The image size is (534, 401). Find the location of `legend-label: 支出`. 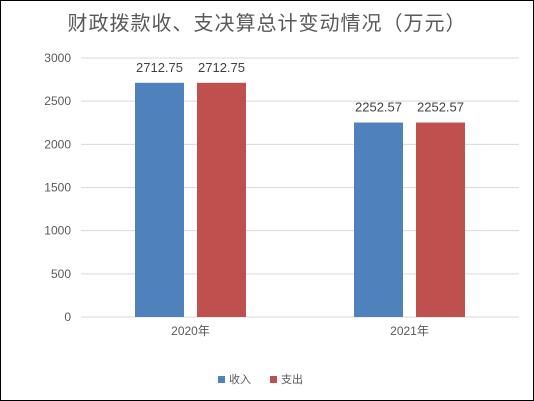

legend-label: 支出 is located at coordinates (292, 379).